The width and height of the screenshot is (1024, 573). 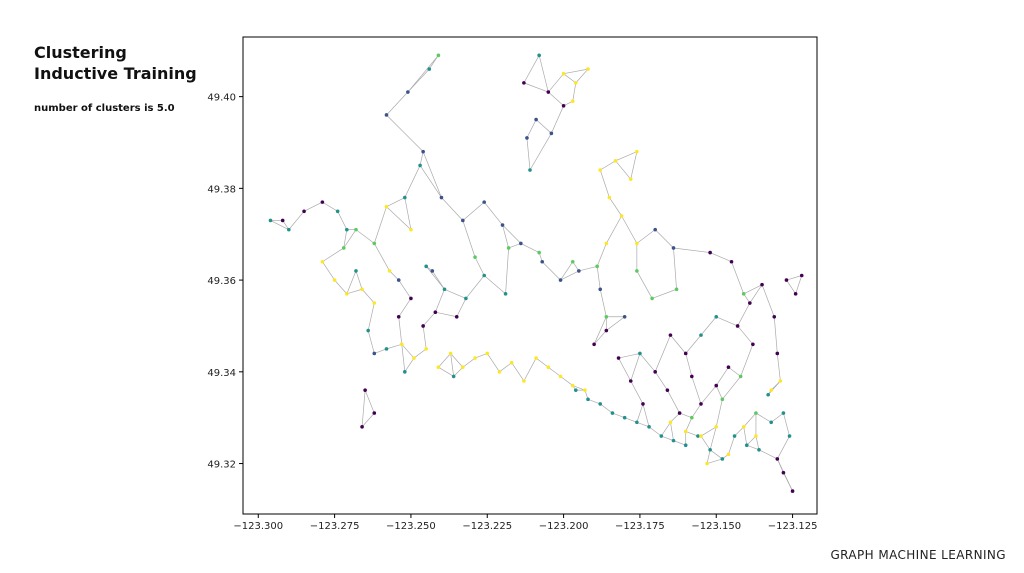 What do you see at coordinates (225, 282) in the screenshot?
I see `y-axis-ticks: 49.32 49.34 49.36 49.38 49.40` at bounding box center [225, 282].